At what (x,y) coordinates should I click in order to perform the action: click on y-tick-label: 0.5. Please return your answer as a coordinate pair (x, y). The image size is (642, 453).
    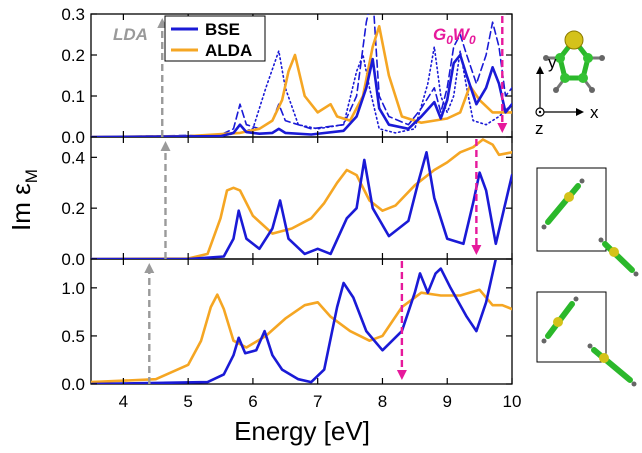
    Looking at the image, I should click on (73, 336).